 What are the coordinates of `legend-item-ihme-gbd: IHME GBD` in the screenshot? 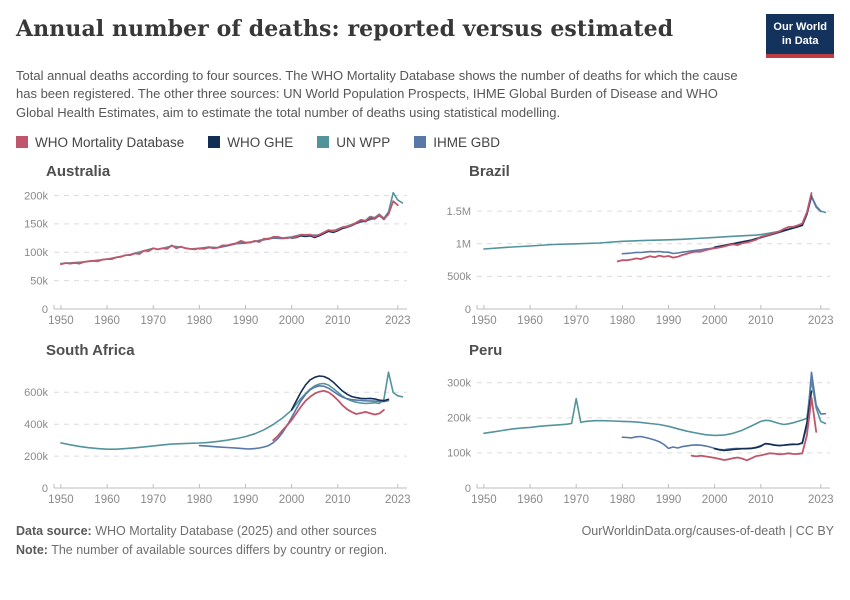 It's located at (457, 142).